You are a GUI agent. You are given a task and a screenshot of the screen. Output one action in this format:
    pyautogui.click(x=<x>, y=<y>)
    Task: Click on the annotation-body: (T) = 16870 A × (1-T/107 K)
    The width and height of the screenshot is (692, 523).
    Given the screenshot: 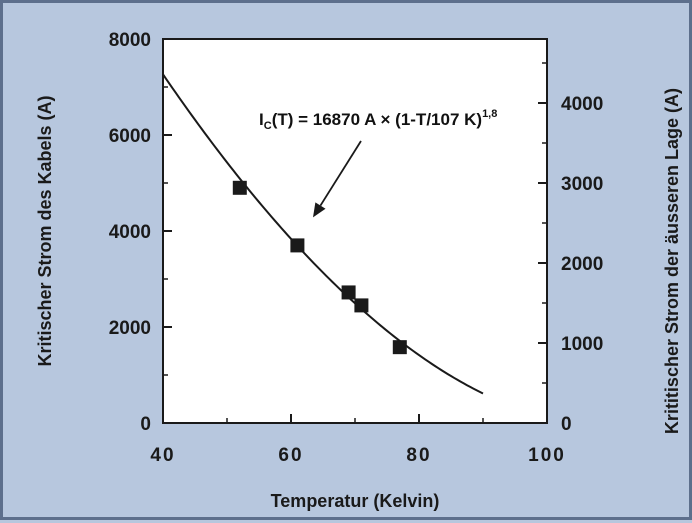 What is the action you would take?
    pyautogui.click(x=377, y=119)
    